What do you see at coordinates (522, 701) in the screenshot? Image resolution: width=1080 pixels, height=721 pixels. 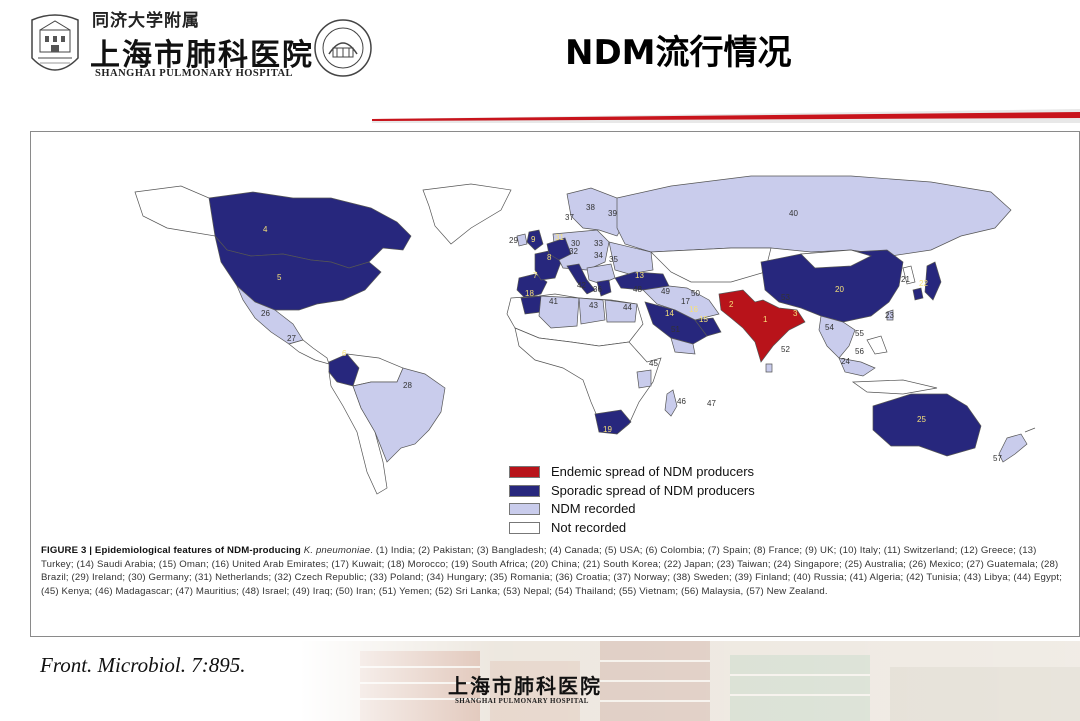 I see `footer-hospital-name-en: SHANGHAI PULMONARY HOSPITAL` at bounding box center [522, 701].